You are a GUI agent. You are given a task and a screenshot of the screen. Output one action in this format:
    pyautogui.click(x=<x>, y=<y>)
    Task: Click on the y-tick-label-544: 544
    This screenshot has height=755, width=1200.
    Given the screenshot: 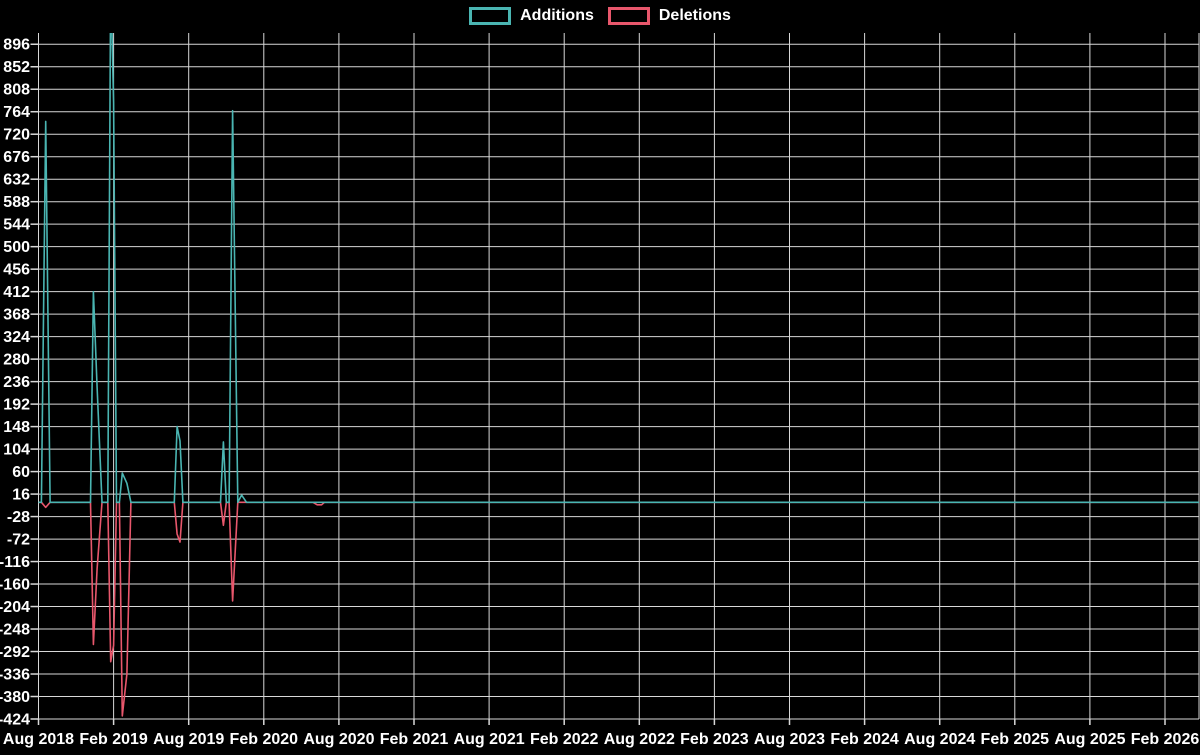 What is the action you would take?
    pyautogui.click(x=16, y=225)
    